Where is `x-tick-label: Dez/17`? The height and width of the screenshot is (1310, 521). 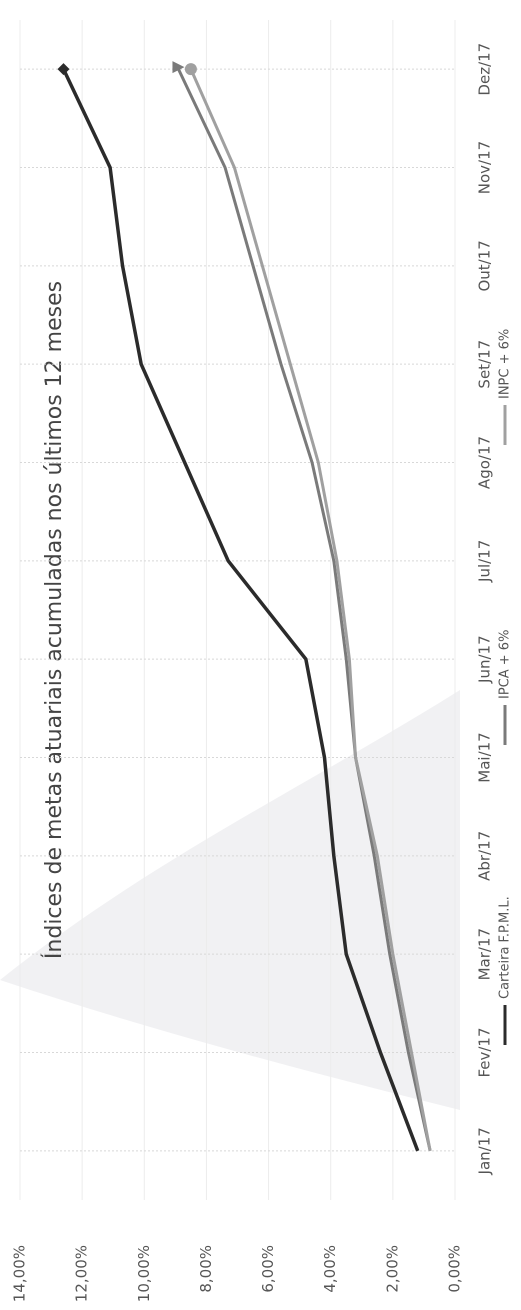
x-tick-label: Dez/17 is located at coordinates (485, 69).